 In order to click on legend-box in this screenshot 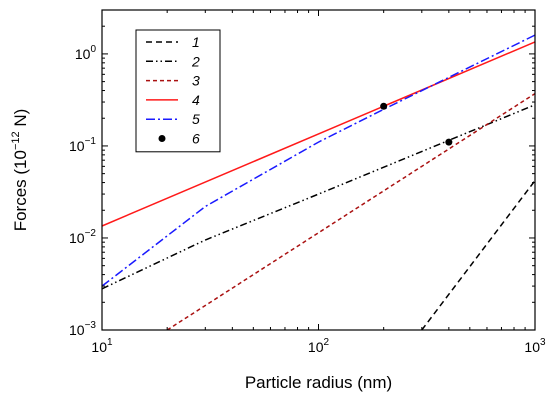, I will do `click(178, 91)`.